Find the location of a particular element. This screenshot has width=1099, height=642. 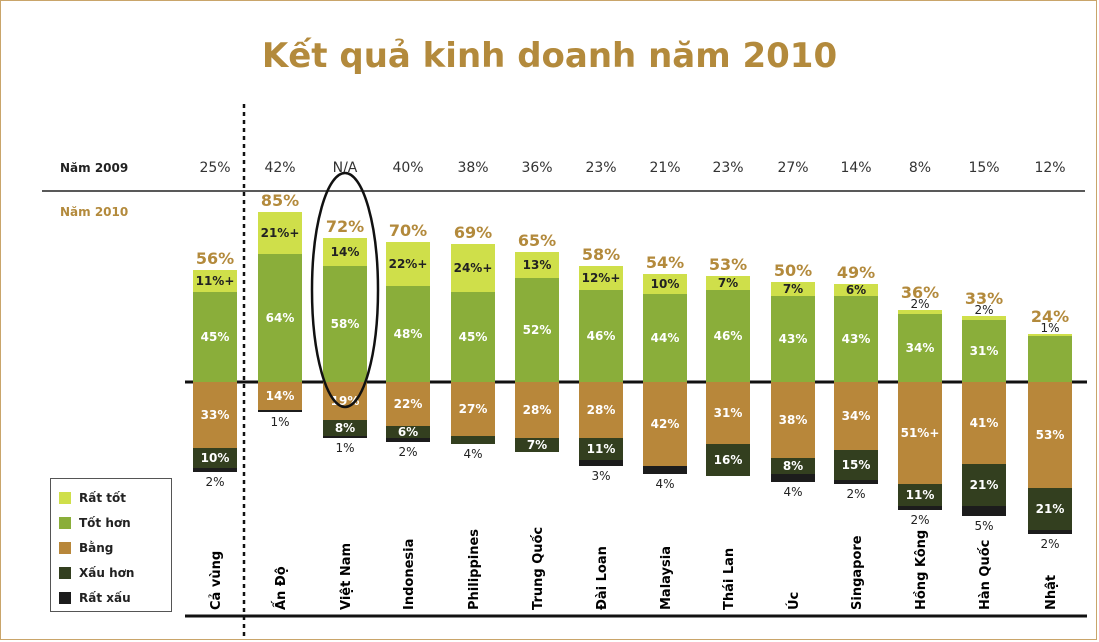

segment-label: 5% is located at coordinates (983, 526).